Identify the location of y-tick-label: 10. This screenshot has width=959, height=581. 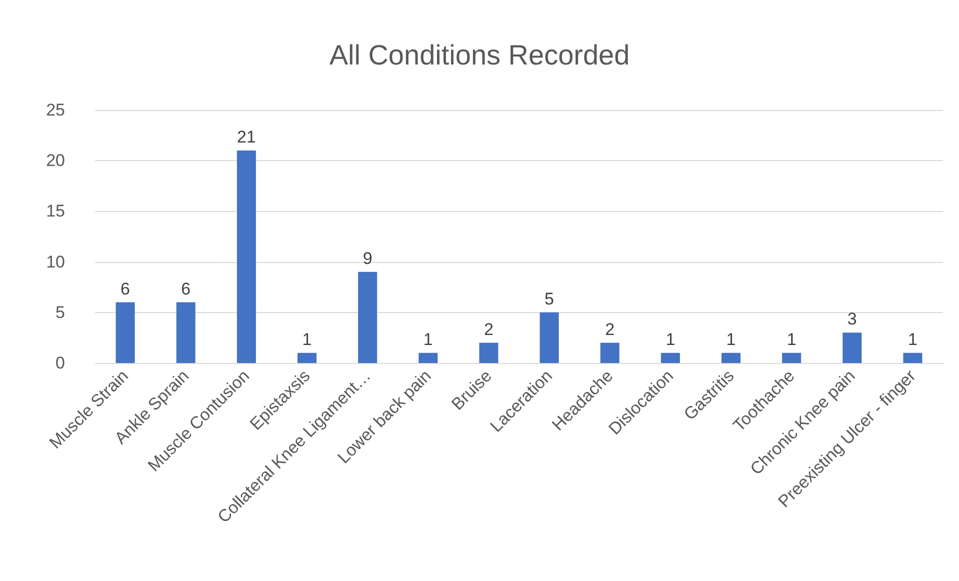
(55, 262).